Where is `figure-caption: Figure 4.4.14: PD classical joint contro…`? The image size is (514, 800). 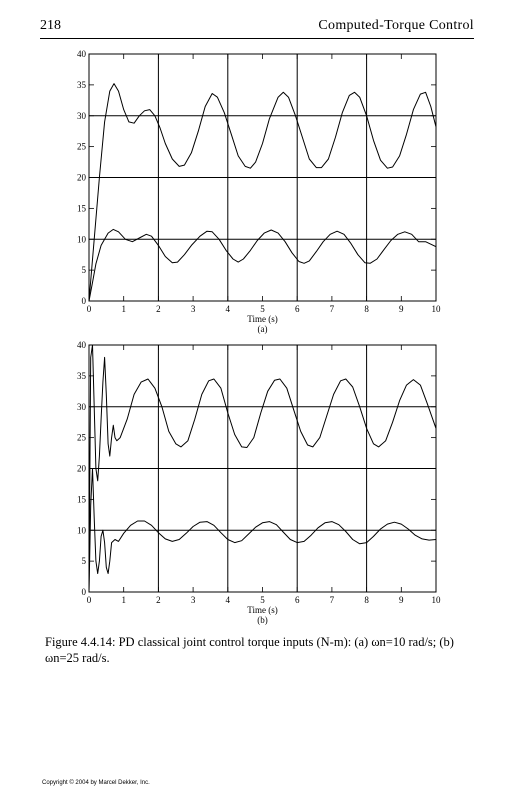
figure-caption: Figure 4.4.14: PD classical joint contro… is located at coordinates (249, 650).